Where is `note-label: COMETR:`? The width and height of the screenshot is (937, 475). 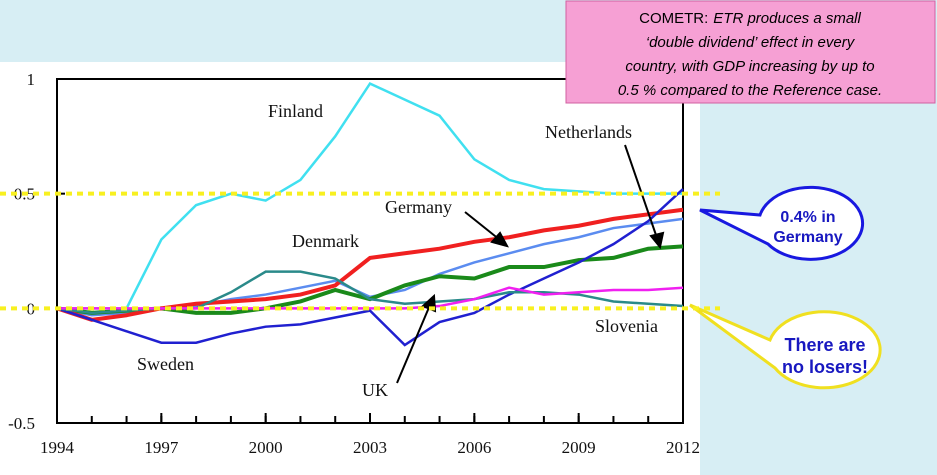
note-label: COMETR: is located at coordinates (673, 18).